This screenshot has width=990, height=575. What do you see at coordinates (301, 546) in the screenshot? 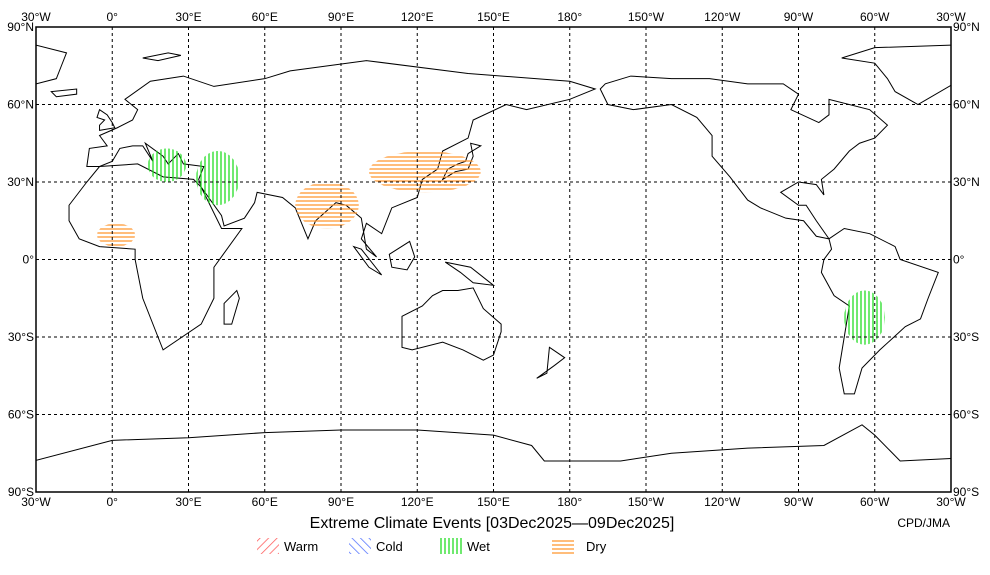
I see `legend-label-warm: Warm` at bounding box center [301, 546].